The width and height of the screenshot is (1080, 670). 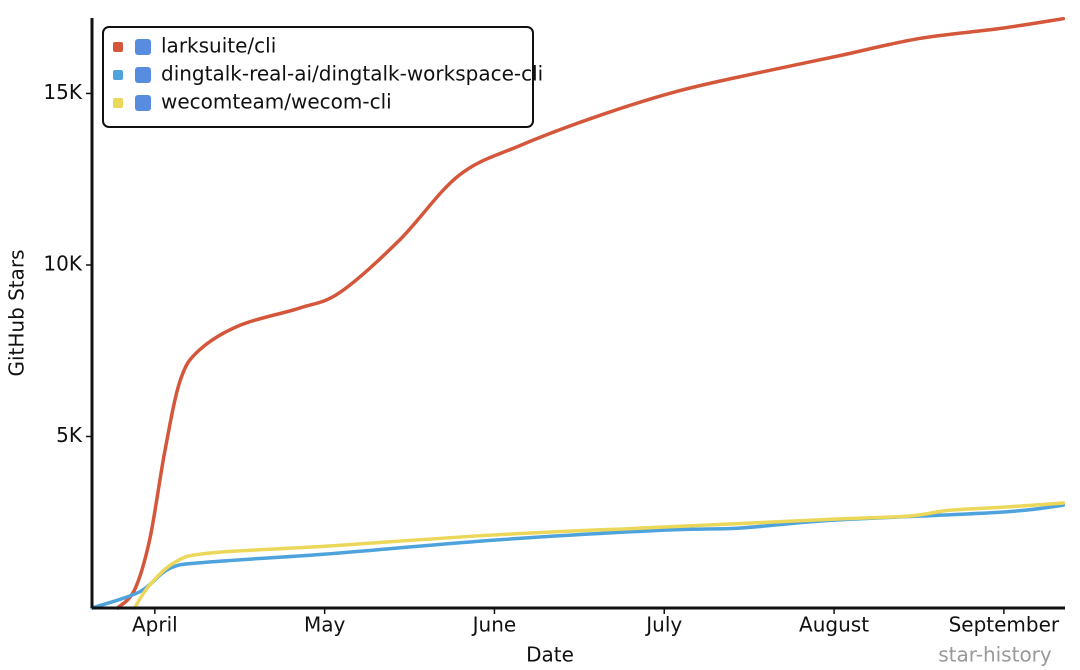 I want to click on legend-box, so click(x=318, y=77).